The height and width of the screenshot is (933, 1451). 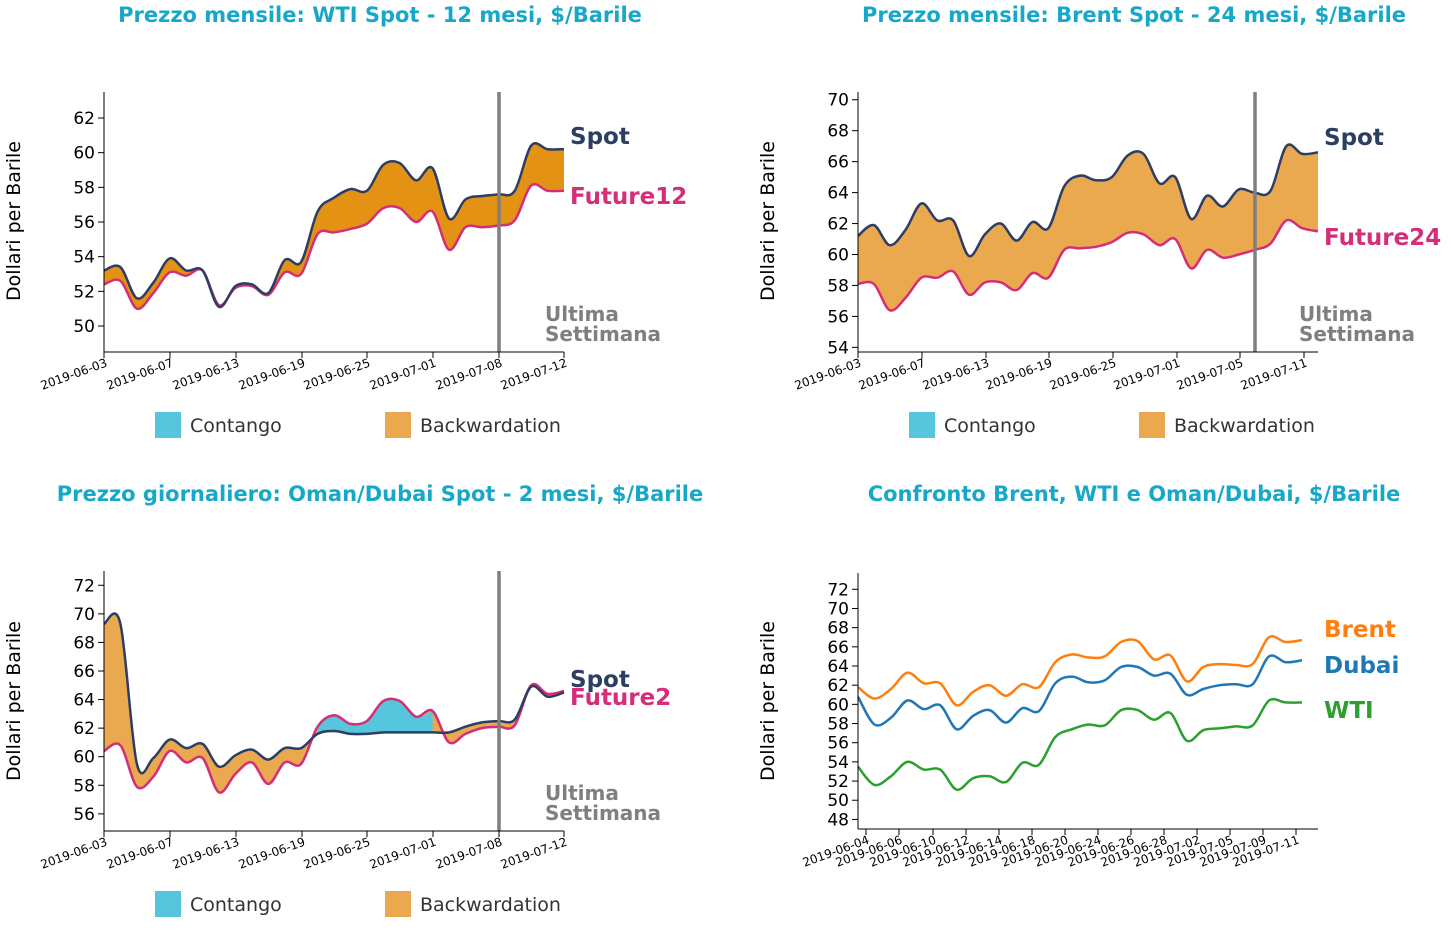 I want to click on dubai-legend-contango-swatch, so click(x=168, y=904).